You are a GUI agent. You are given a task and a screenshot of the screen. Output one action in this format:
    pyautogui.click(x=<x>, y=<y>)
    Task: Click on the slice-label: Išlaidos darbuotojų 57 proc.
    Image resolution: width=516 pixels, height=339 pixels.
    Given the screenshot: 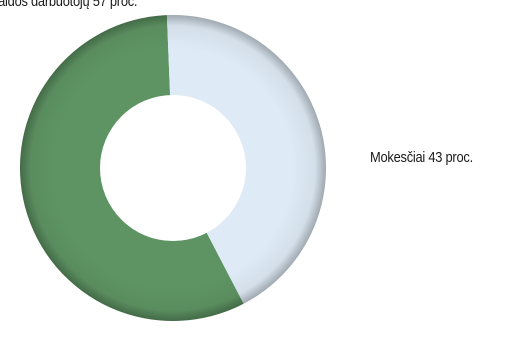 What is the action you would take?
    pyautogui.click(x=69, y=5)
    